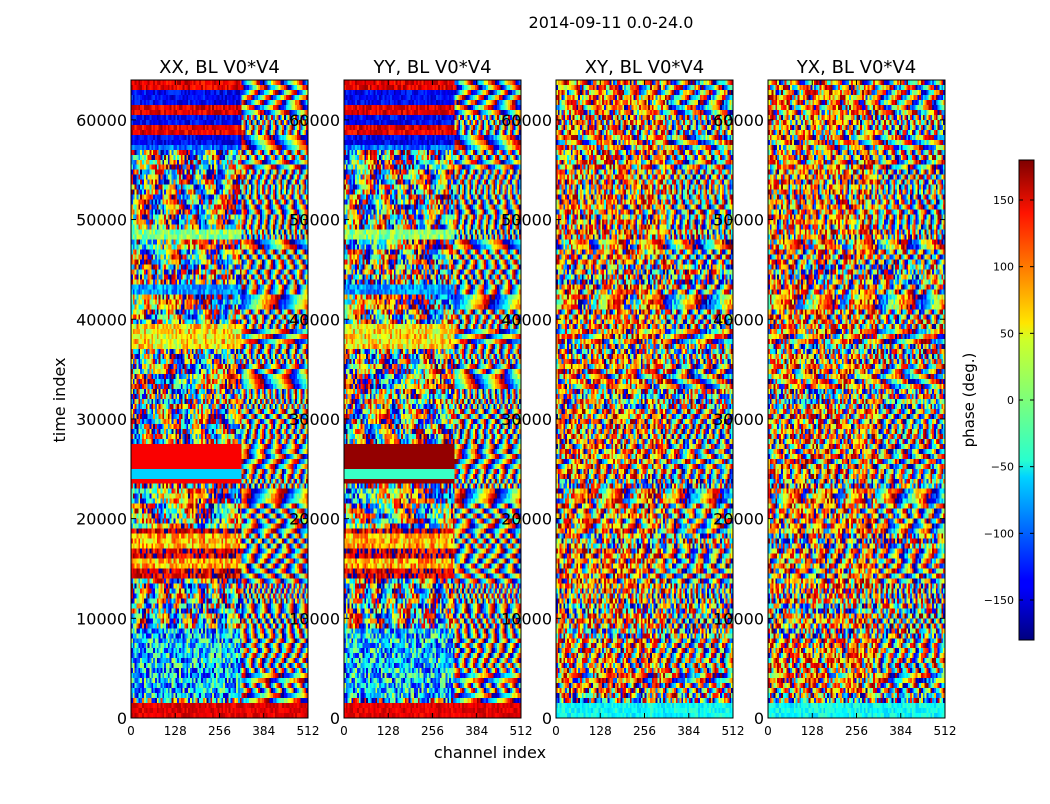 The image size is (1050, 804). Describe the element at coordinates (1010, 400) in the screenshot. I see `colorbar-tick-label: 0` at that location.